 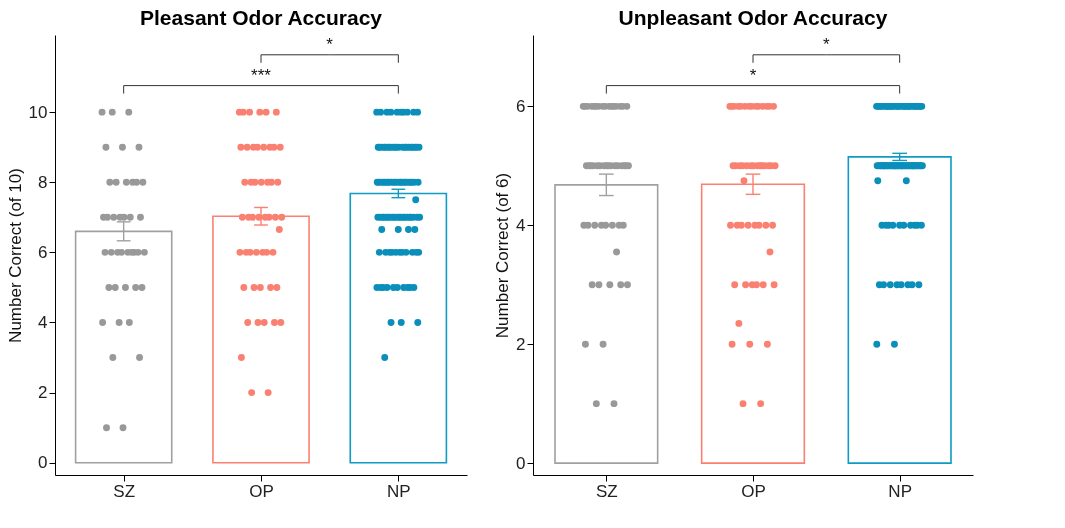 What do you see at coordinates (753, 17) in the screenshot?
I see `chart-title: Unpleasant Odor Accuracy` at bounding box center [753, 17].